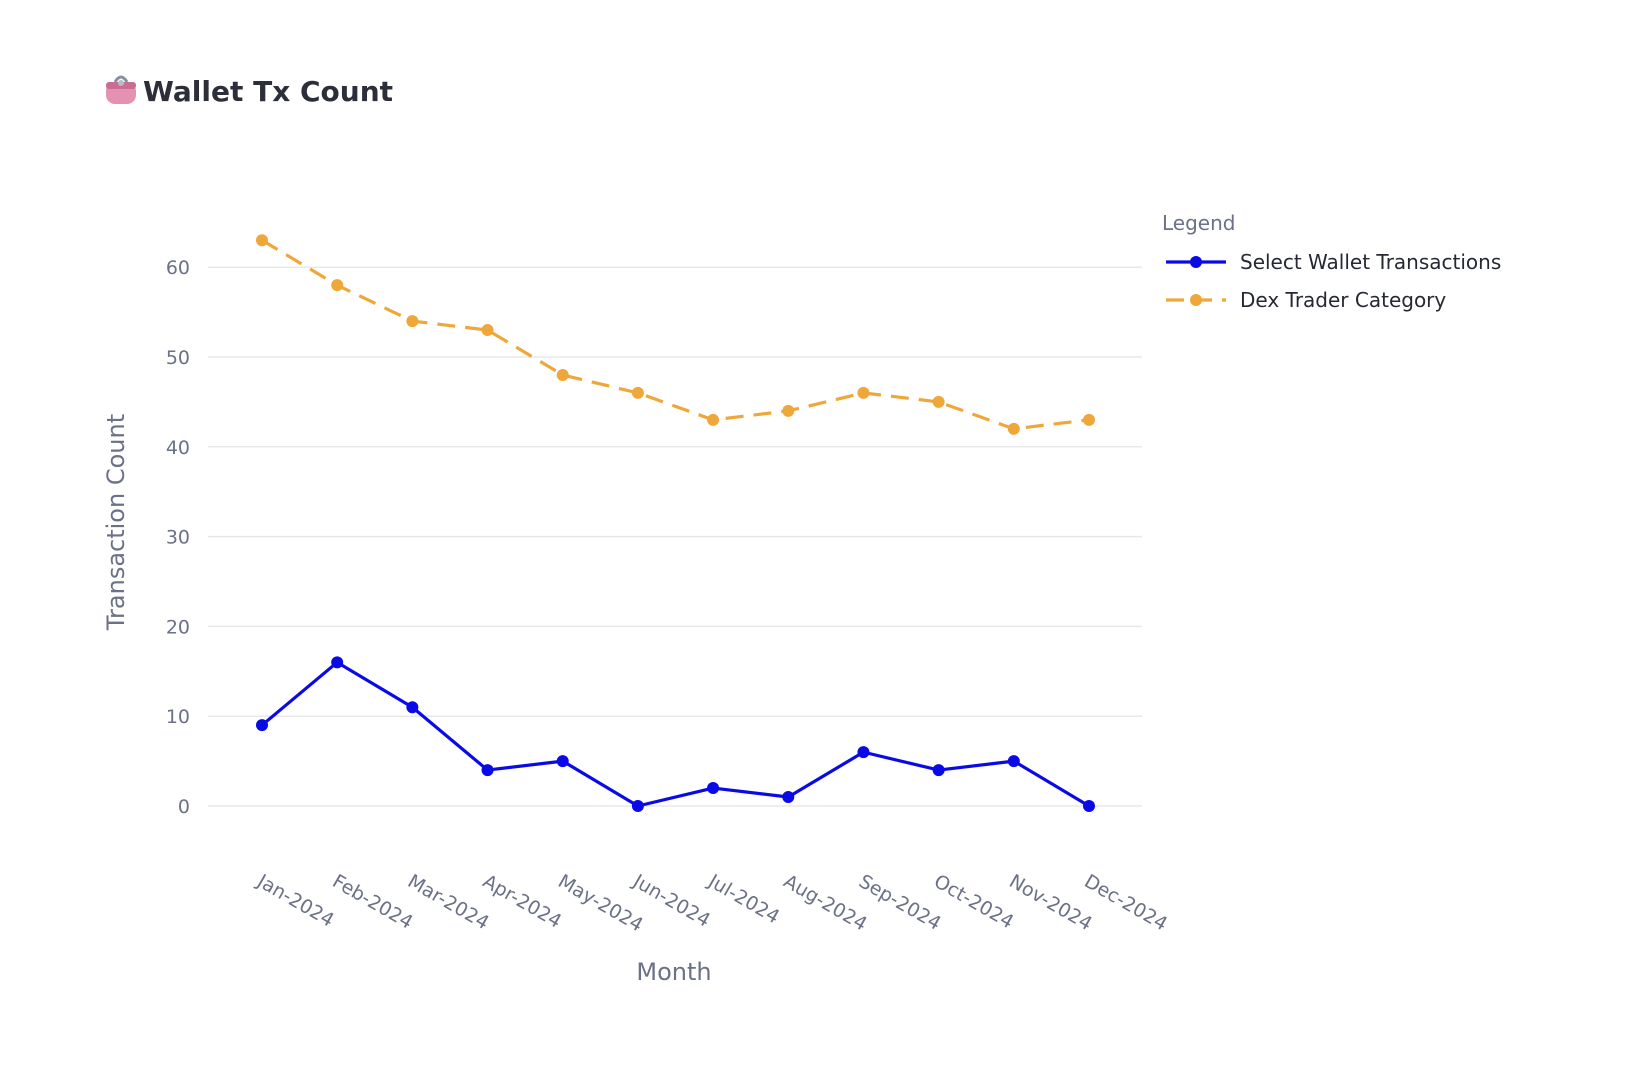 Image resolution: width=1634 pixels, height=1082 pixels. Describe the element at coordinates (1126, 902) in the screenshot. I see `x-tick-label: Dec-2024` at that location.